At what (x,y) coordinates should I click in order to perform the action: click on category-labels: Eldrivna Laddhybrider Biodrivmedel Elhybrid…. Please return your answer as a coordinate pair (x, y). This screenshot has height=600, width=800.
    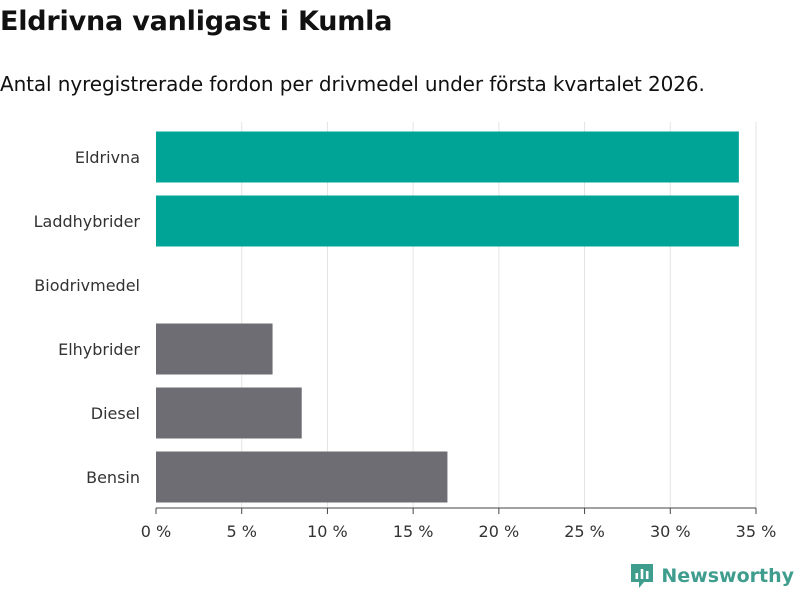
    Looking at the image, I should click on (87, 317).